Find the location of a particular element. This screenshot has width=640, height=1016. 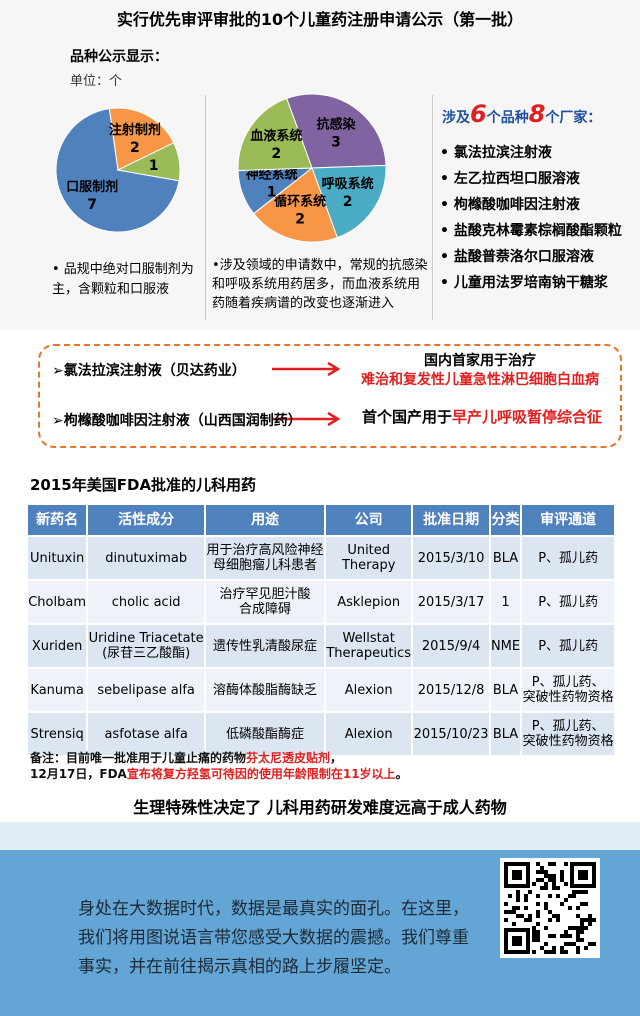

highlight-text: 国内首家用于治疗 难治和复发性儿童急性淋巴细胞白血病 is located at coordinates (480, 371).